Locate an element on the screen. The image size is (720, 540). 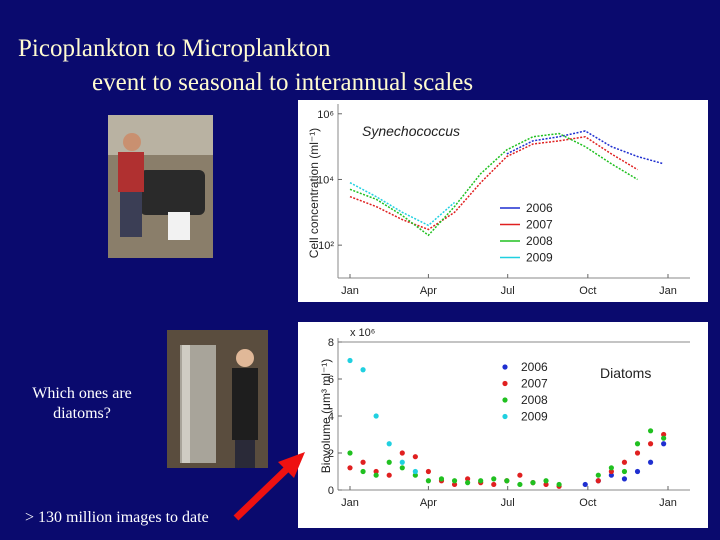
y-tick-label: 2 is located at coordinates (331, 454).